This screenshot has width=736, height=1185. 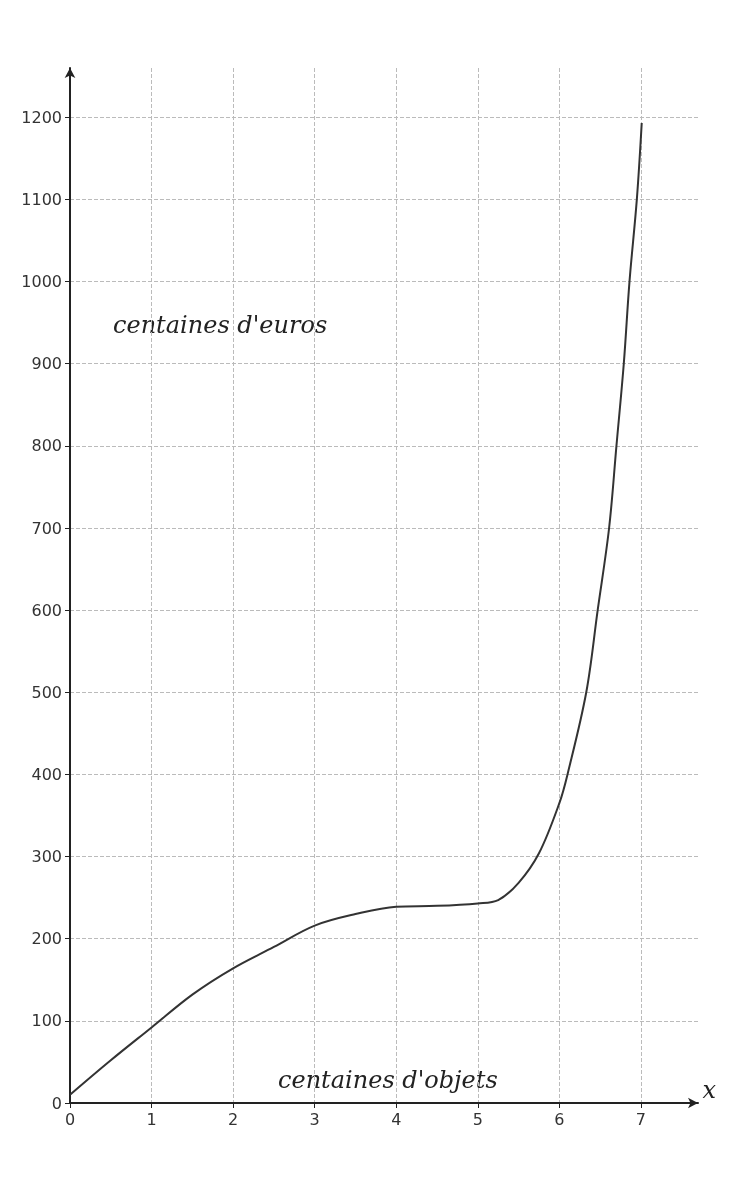 What do you see at coordinates (46, 364) in the screenshot?
I see `y-tick-label: 900` at bounding box center [46, 364].